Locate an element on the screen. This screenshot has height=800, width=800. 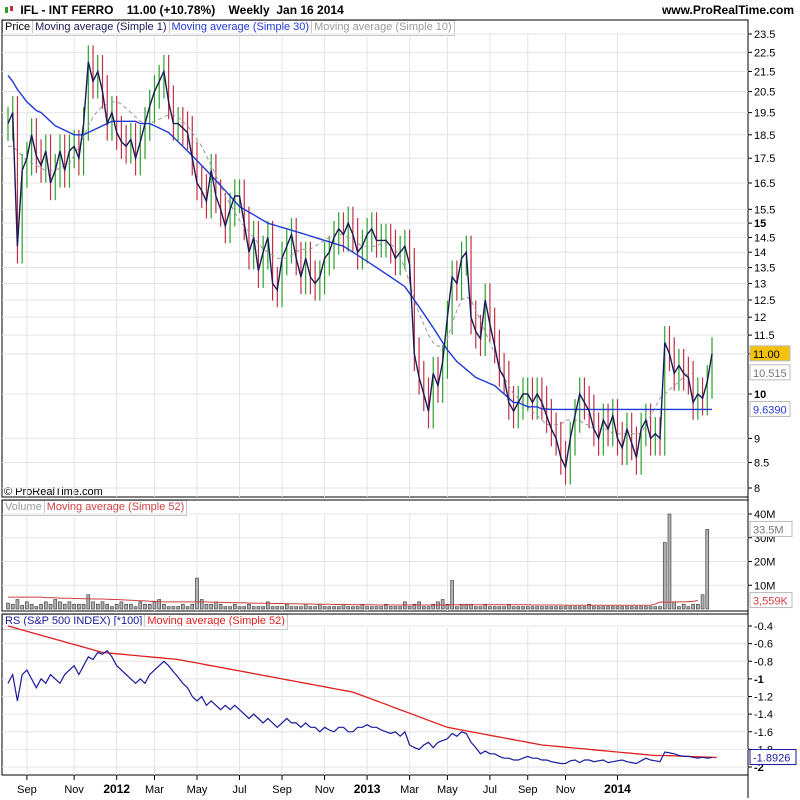
x-tick-label: Nov is located at coordinates (74, 790).